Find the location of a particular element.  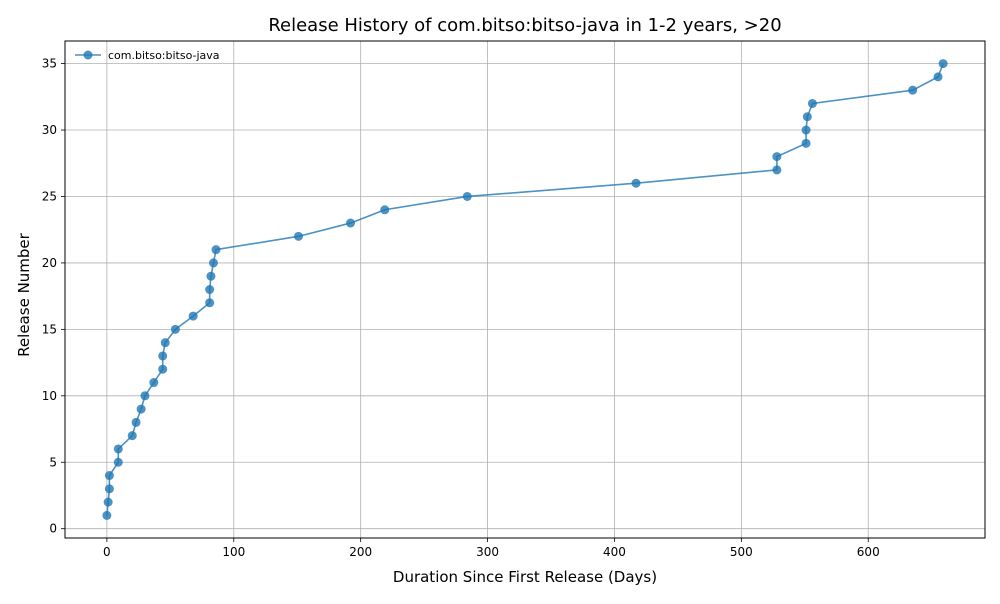

x-tick-label: 400 is located at coordinates (614, 552).